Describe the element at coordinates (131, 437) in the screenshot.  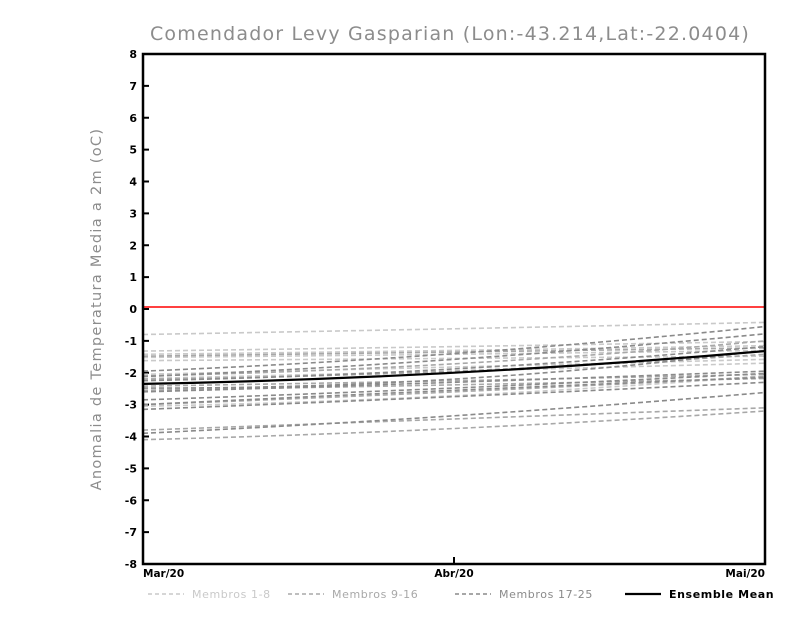
I see `y-tick-label: -4` at that location.